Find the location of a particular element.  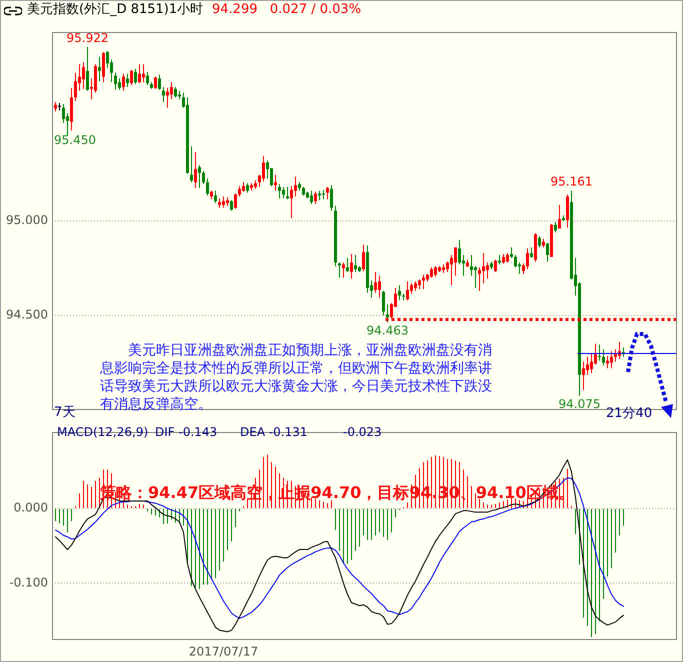

x-tick-label: 2017/07/17 is located at coordinates (223, 651).